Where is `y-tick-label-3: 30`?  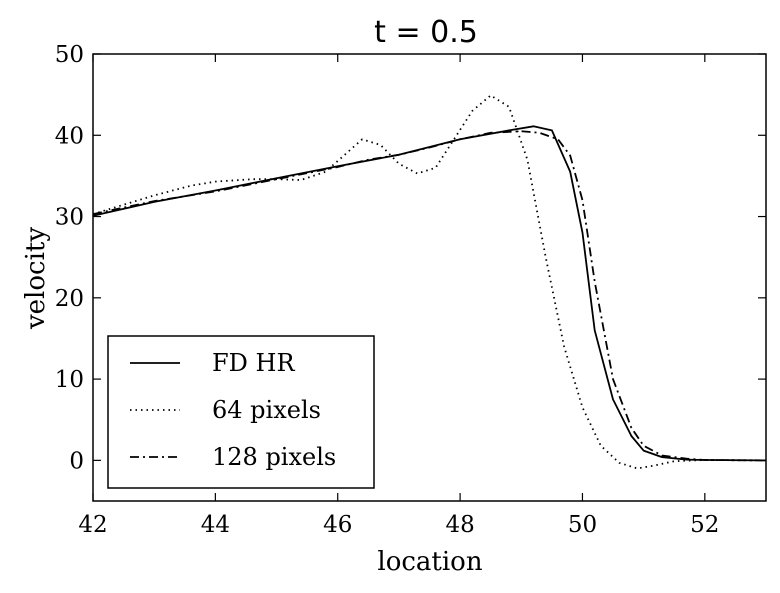
y-tick-label-3: 30 is located at coordinates (69, 218).